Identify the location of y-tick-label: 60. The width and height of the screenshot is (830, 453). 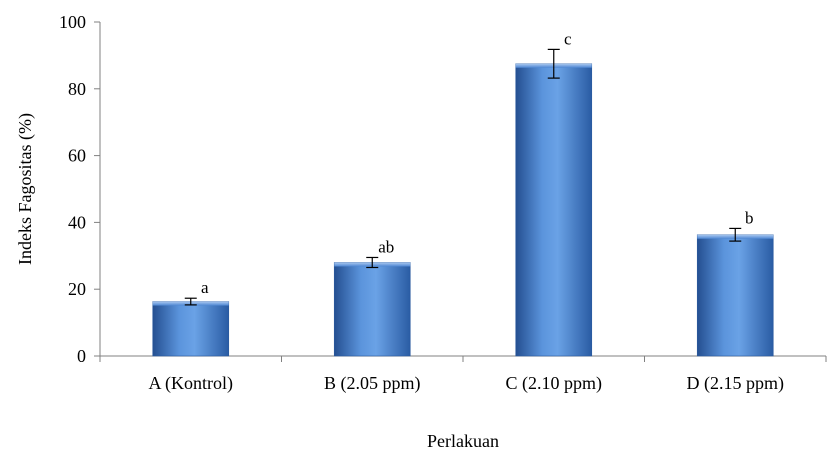
(77, 156).